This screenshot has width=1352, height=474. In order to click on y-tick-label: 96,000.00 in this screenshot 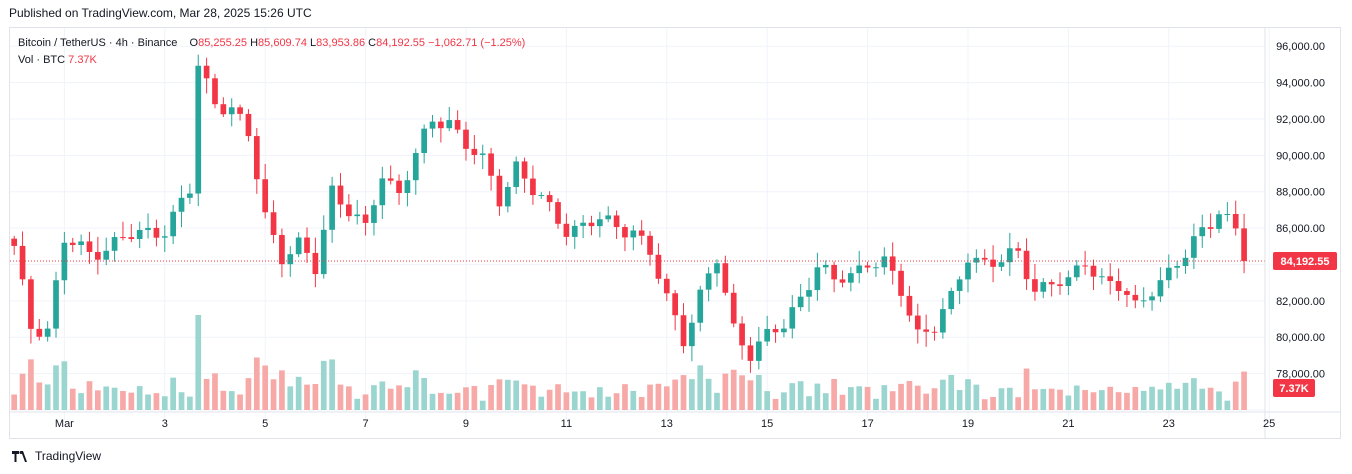, I will do `click(1300, 47)`.